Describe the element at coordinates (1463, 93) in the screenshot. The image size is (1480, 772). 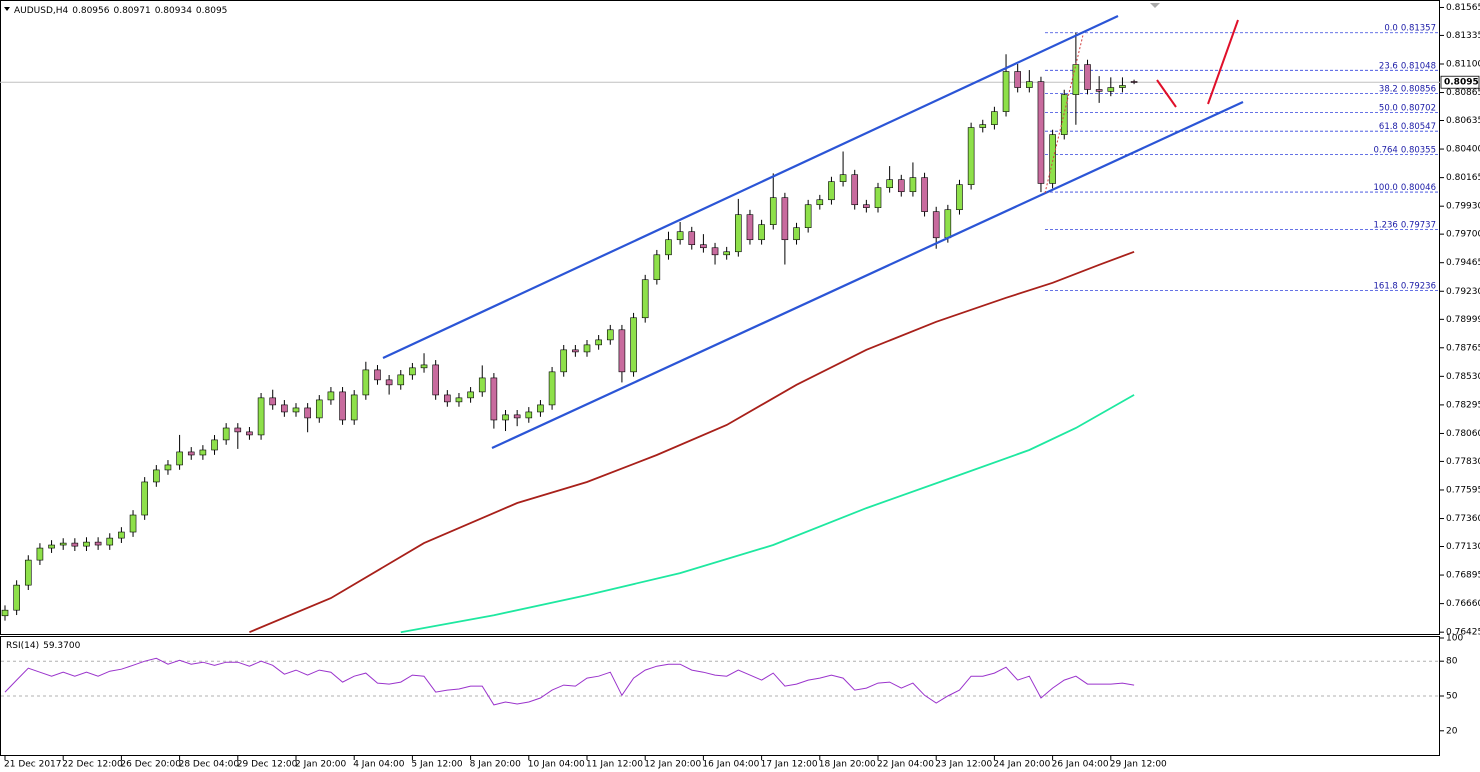
I see `y-tick-label: 0.80865` at that location.